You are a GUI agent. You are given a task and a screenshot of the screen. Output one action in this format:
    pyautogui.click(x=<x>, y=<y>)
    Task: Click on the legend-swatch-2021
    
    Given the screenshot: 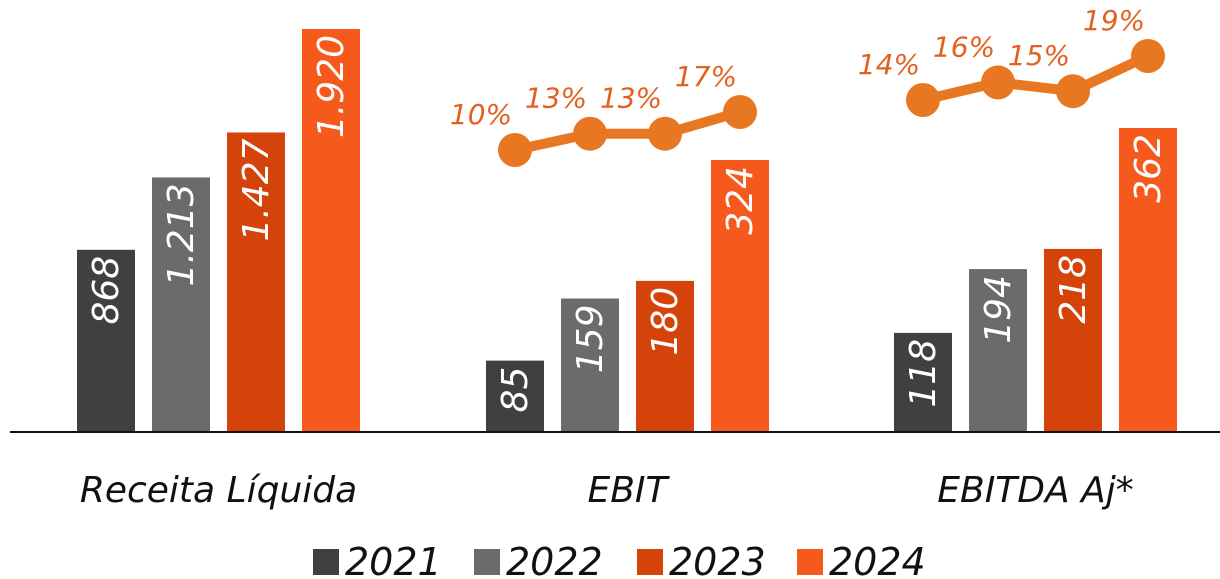 What is the action you would take?
    pyautogui.click(x=326, y=562)
    